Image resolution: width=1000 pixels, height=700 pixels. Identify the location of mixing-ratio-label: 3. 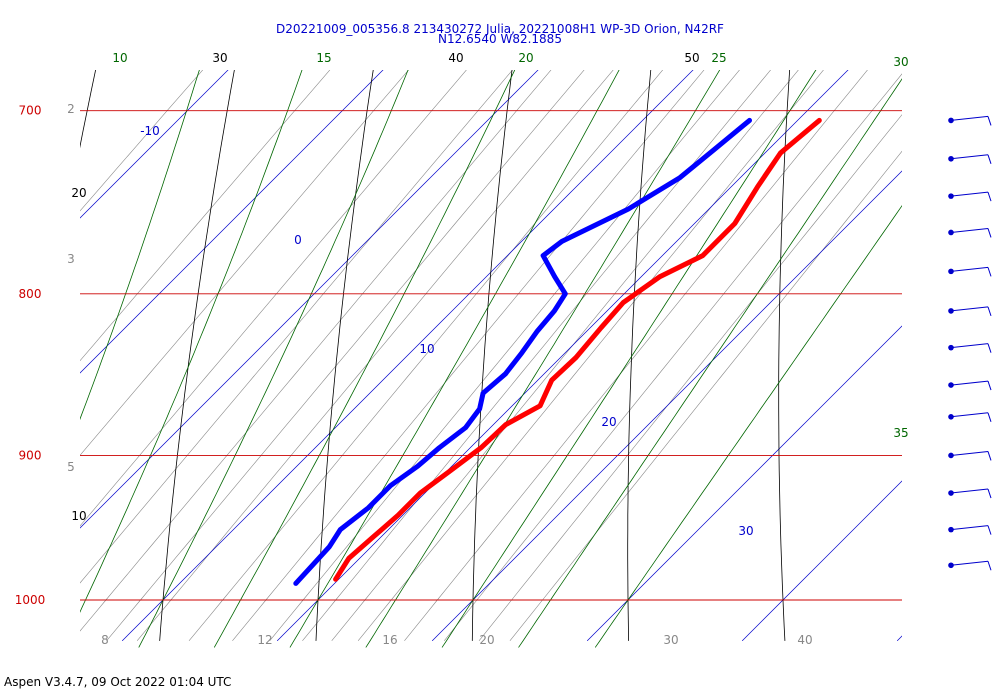
(71, 259).